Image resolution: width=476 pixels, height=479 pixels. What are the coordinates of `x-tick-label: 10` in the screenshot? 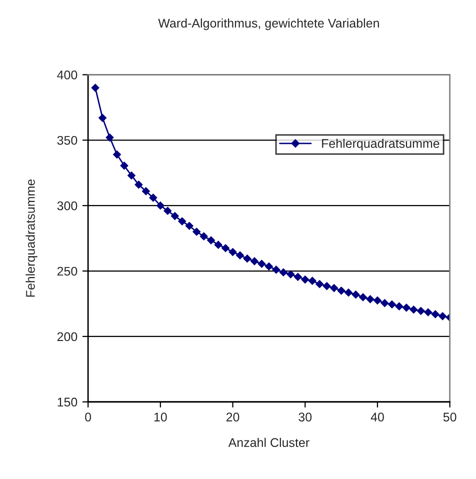 It's located at (160, 417).